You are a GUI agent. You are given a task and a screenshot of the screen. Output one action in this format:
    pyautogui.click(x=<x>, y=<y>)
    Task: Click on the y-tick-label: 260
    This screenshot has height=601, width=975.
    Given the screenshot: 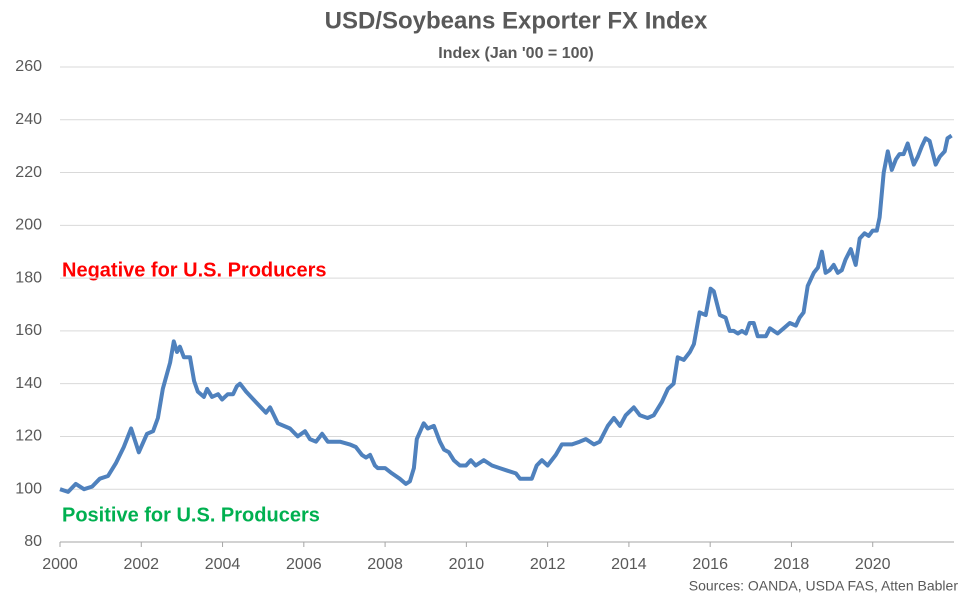 What is the action you would take?
    pyautogui.click(x=28, y=66)
    